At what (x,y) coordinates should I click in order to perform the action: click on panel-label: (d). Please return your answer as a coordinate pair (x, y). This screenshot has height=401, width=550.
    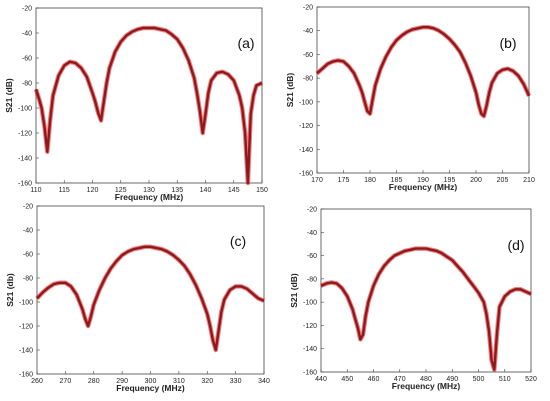
    Looking at the image, I should click on (515, 245).